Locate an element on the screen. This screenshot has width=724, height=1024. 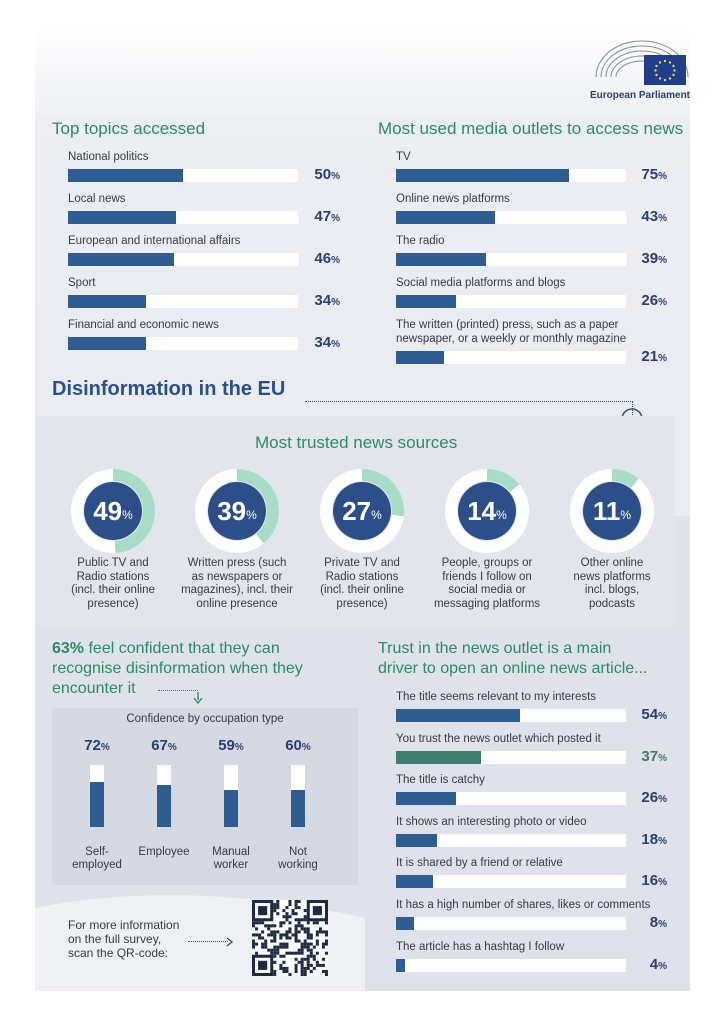
header-band is located at coordinates (362, 70).